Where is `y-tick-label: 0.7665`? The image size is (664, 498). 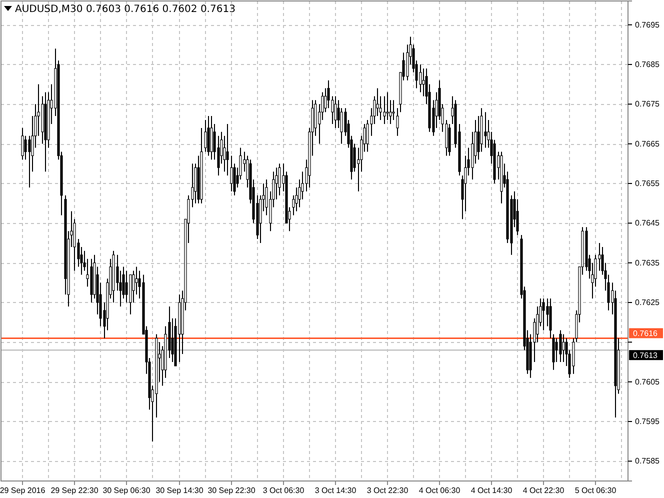 y-tick-label: 0.7665 is located at coordinates (647, 143).